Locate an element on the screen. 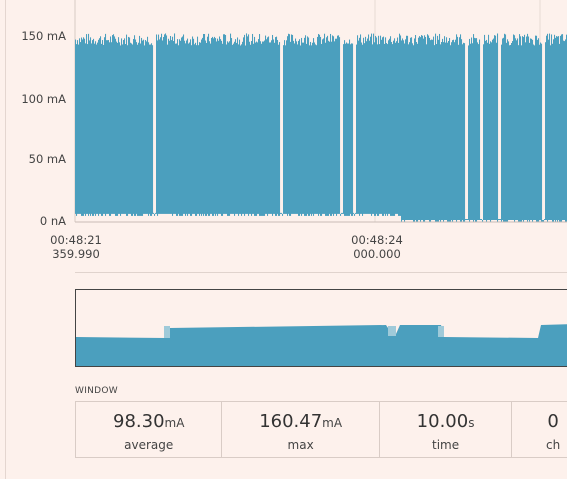 This screenshot has width=567, height=479. minimap-transition is located at coordinates (441, 331).